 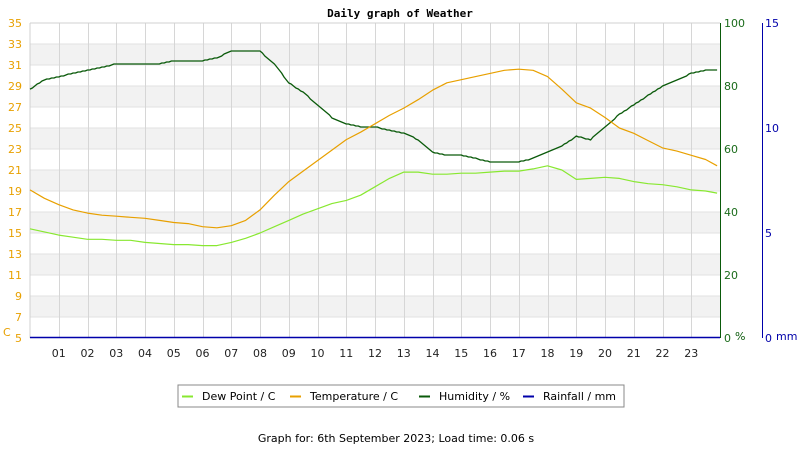 What do you see at coordinates (116, 353) in the screenshot?
I see `x-tick-label: 03` at bounding box center [116, 353].